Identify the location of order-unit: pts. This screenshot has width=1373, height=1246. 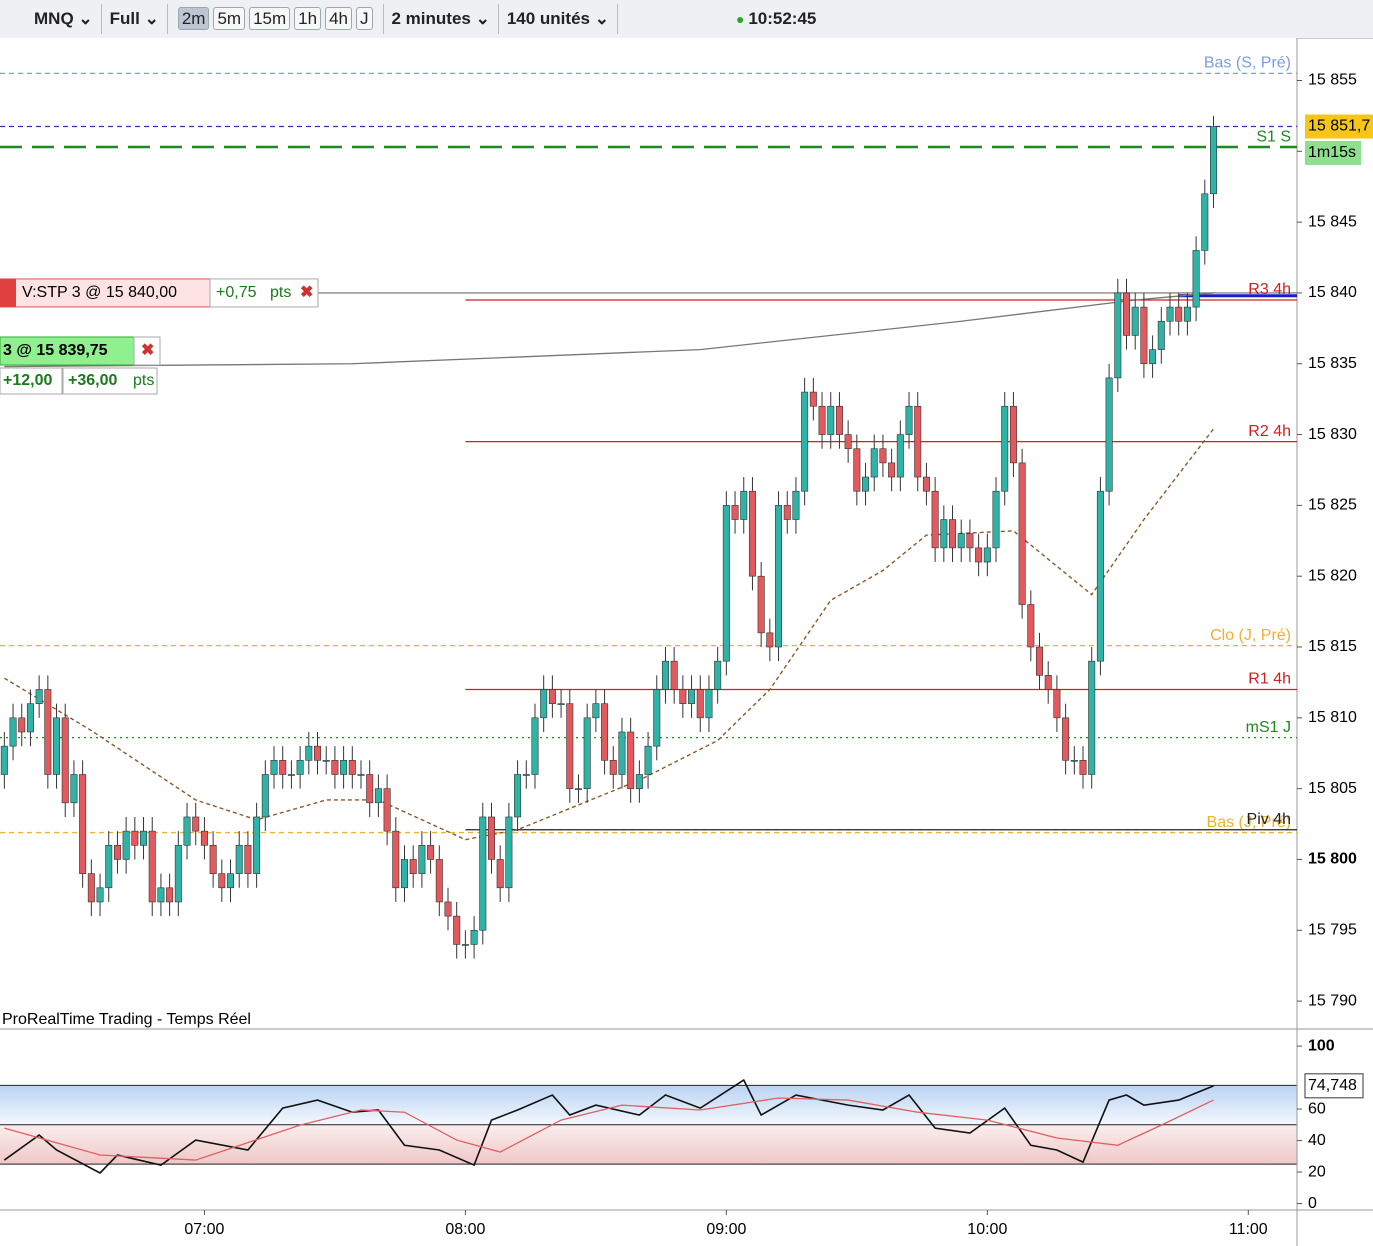
(280, 292).